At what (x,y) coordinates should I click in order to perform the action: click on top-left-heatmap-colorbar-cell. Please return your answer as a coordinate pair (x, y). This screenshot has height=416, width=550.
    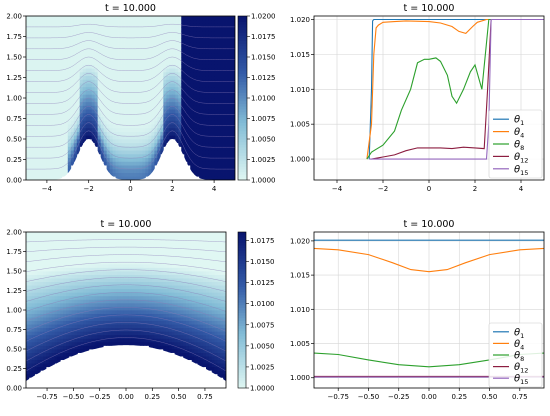
    Looking at the image, I should click on (242, 26).